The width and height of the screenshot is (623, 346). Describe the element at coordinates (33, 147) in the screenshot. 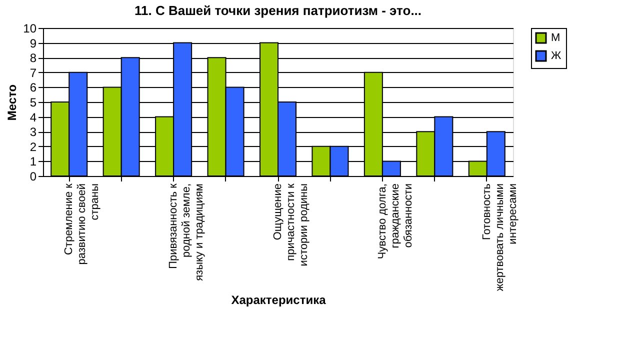

I see `y-tick-label: 2` at that location.